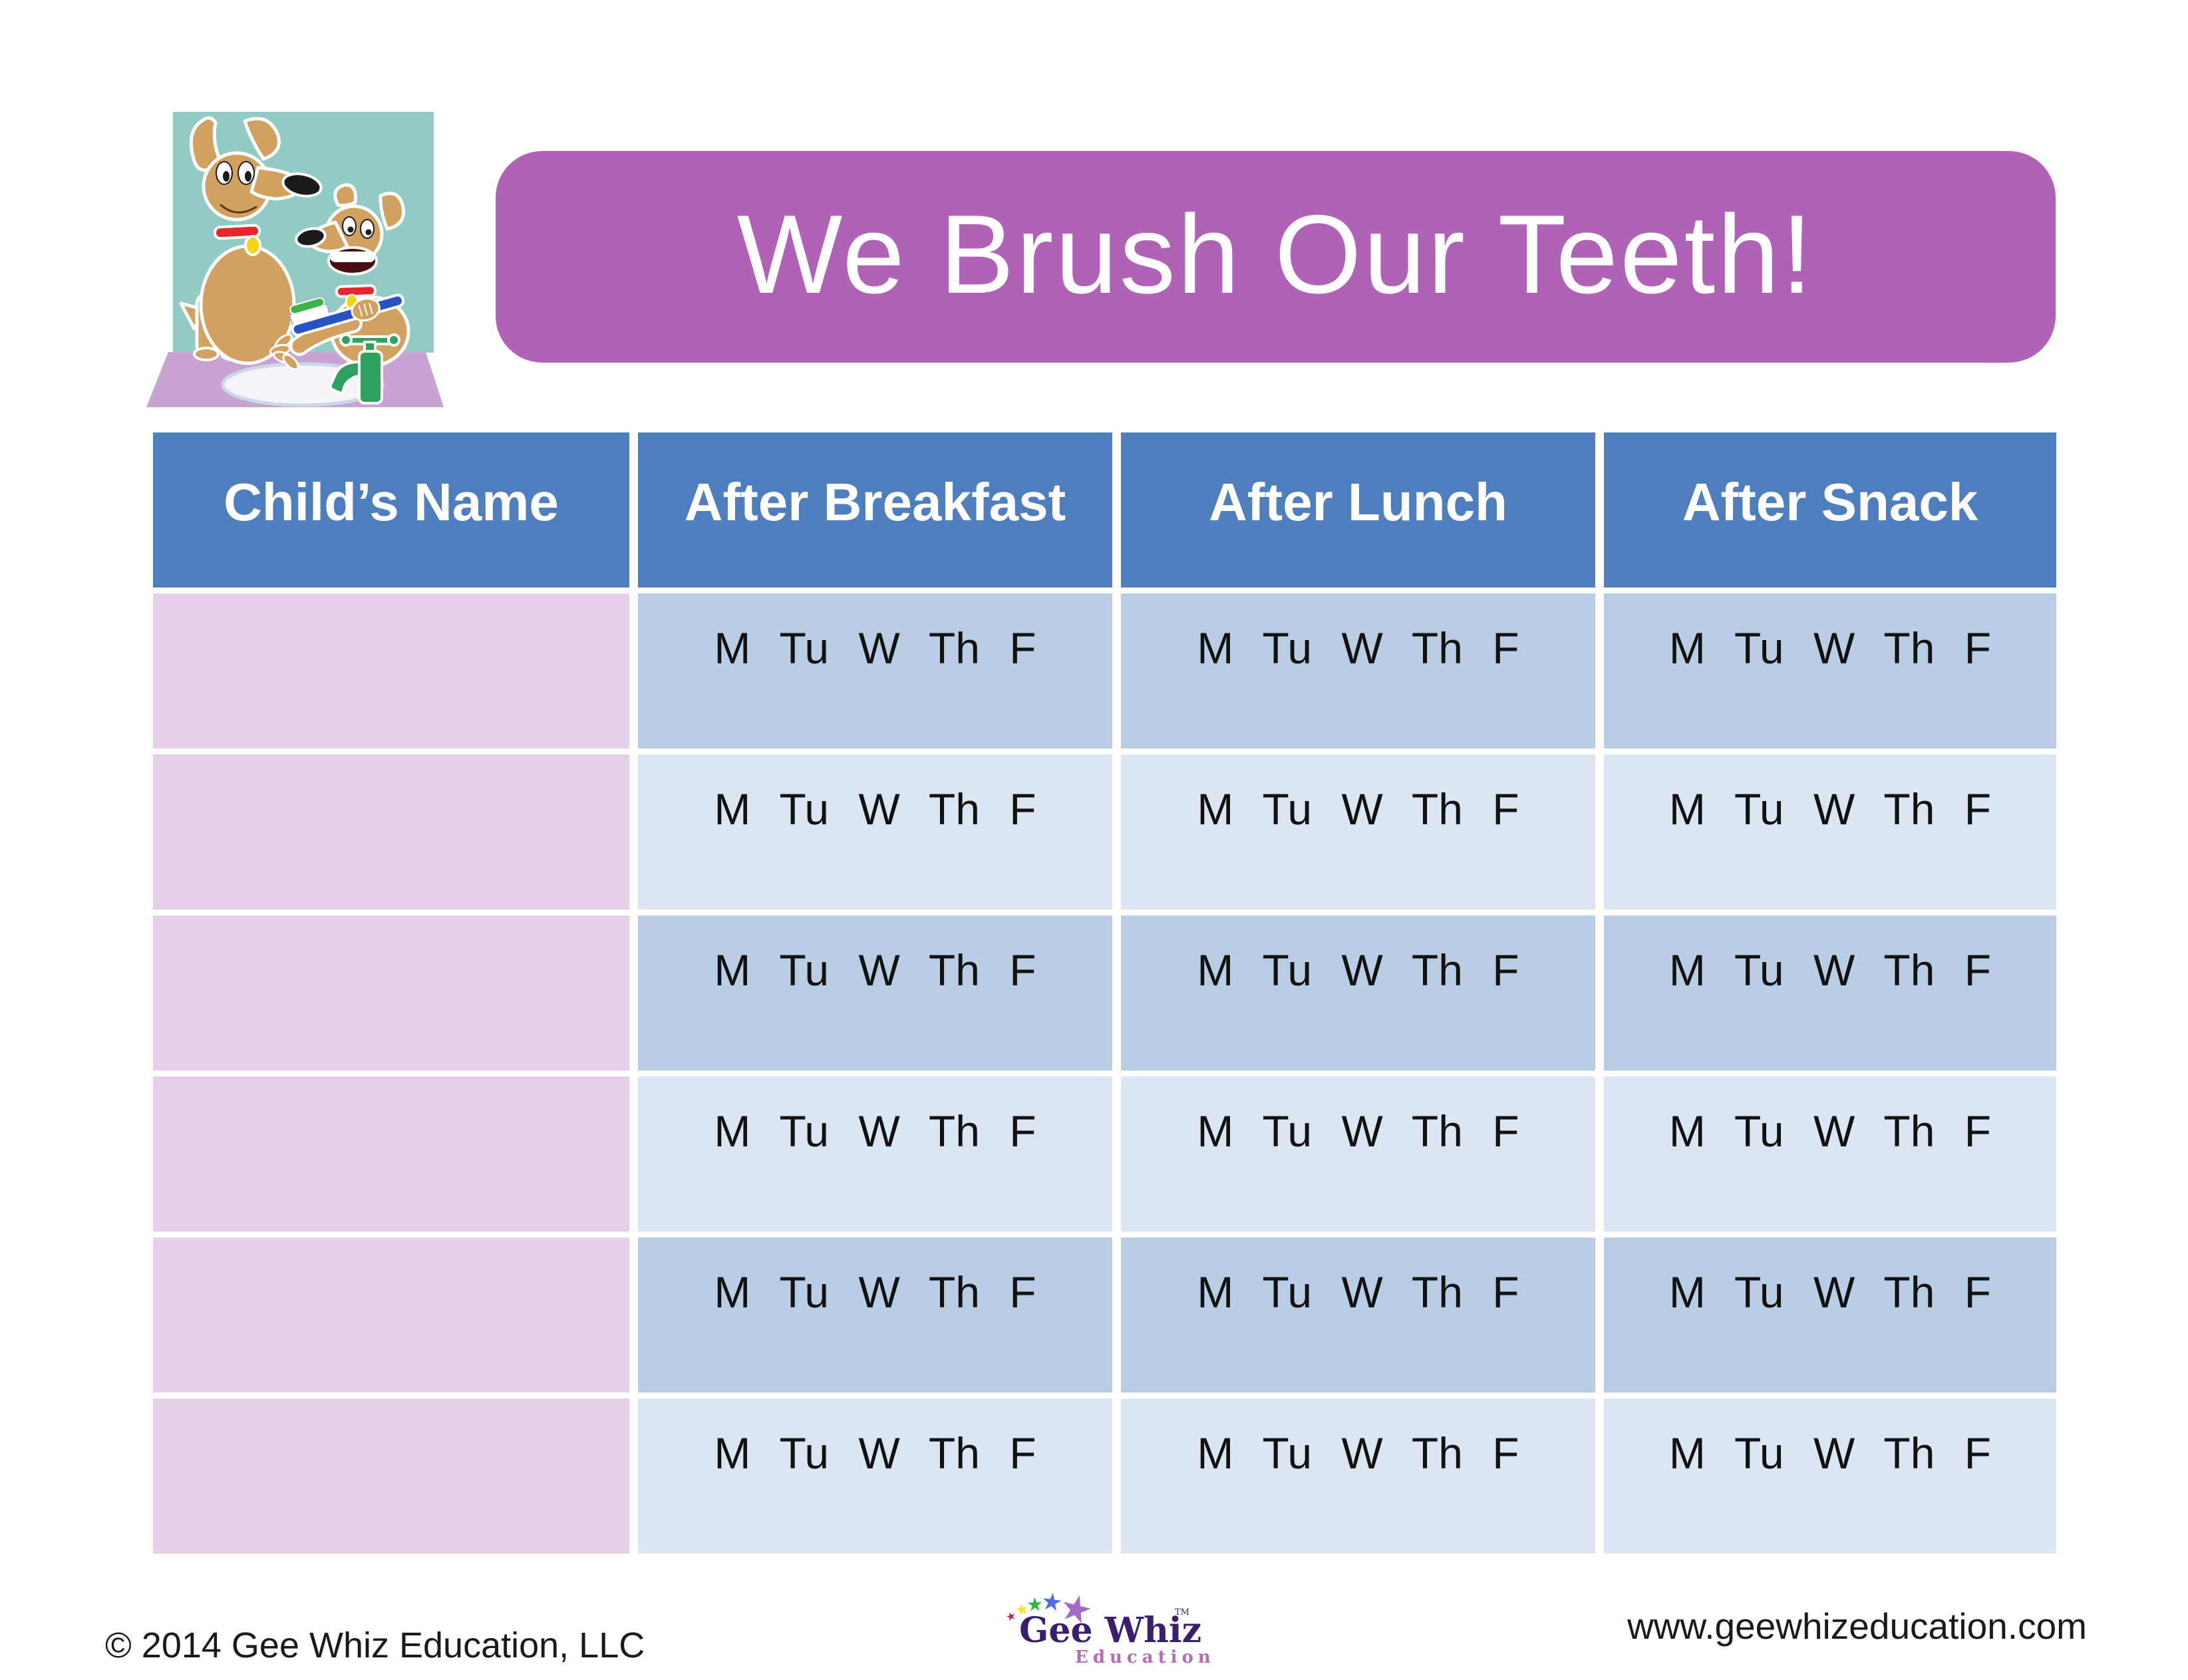 The height and width of the screenshot is (1680, 2188). I want to click on dogs-brushing-svg, so click(295, 259).